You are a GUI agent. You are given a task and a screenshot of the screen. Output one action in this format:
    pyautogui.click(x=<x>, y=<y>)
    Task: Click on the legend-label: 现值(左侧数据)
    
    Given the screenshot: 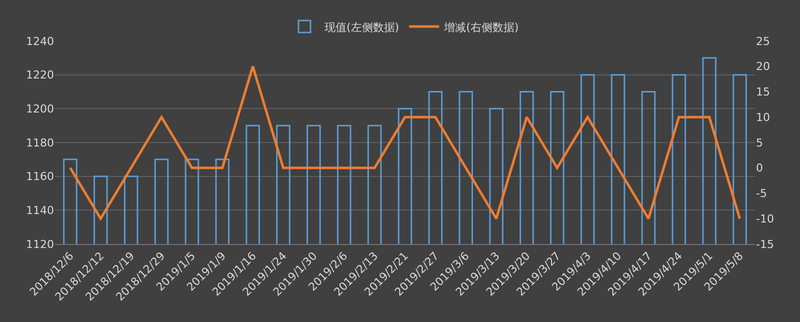 What is the action you would take?
    pyautogui.click(x=362, y=27)
    